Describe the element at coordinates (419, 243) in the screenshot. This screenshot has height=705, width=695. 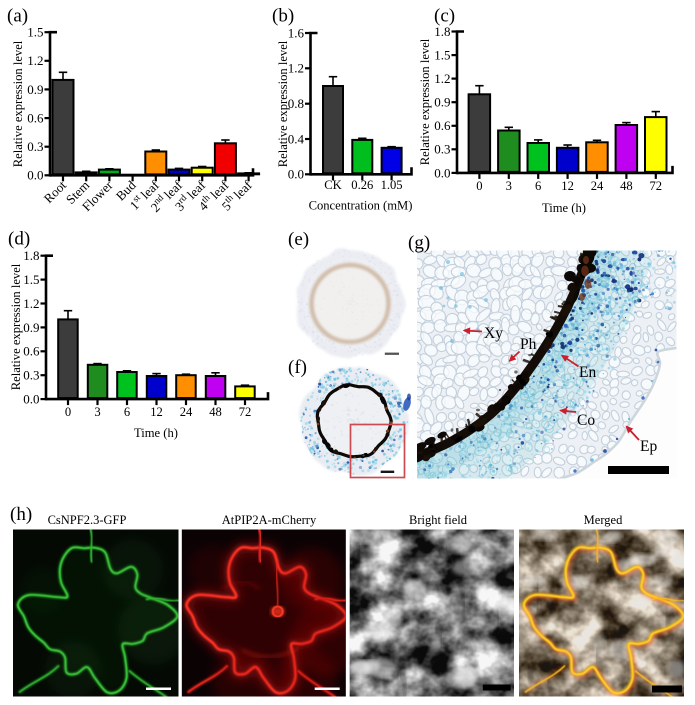
I see `svg-text: (g)` at that location.